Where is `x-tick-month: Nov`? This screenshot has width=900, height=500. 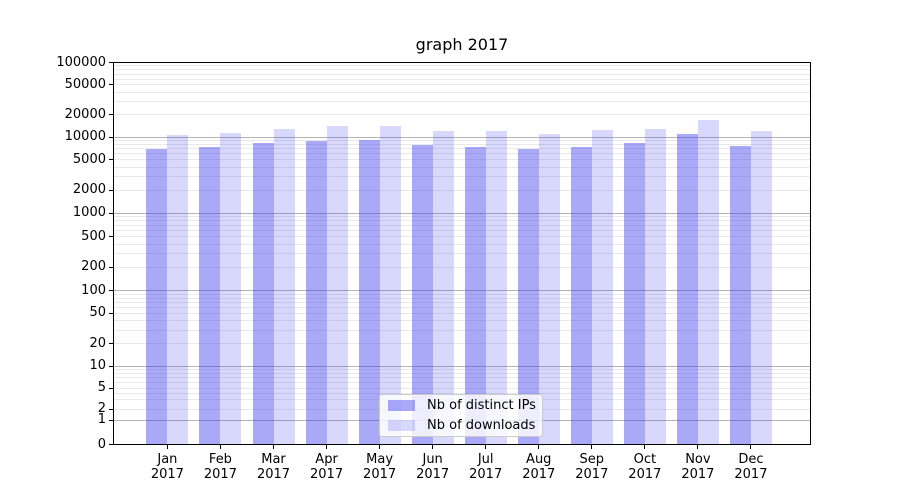
x-tick-month: Nov is located at coordinates (698, 459).